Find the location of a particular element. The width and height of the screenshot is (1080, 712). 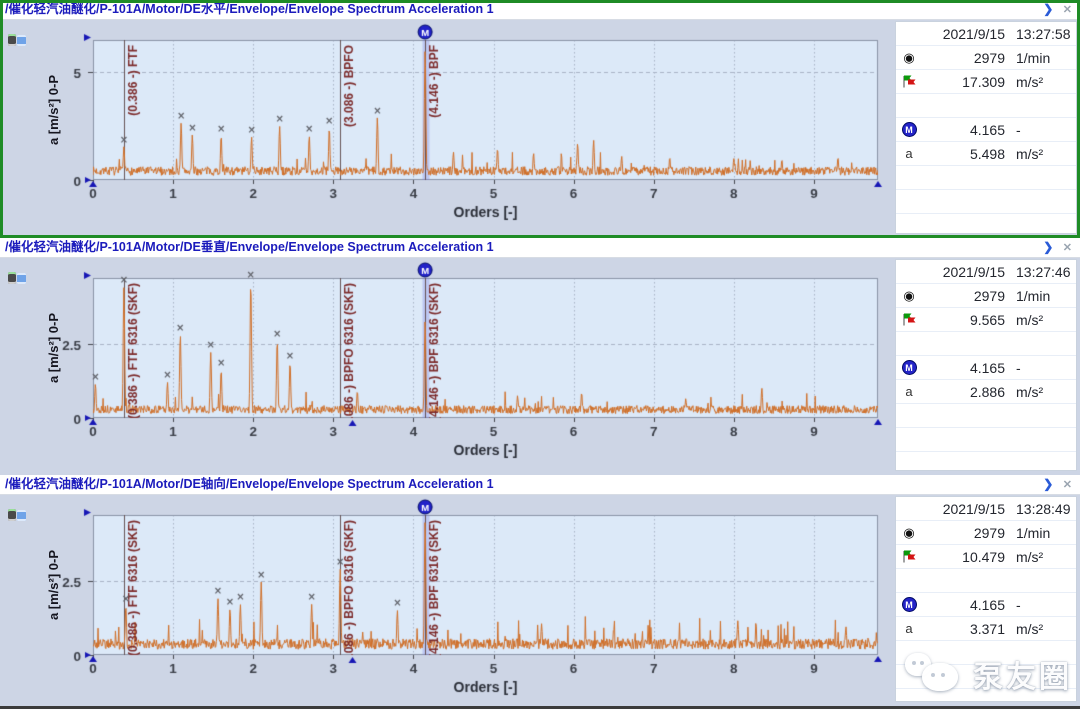

window-bottom-edge is located at coordinates (540, 707).